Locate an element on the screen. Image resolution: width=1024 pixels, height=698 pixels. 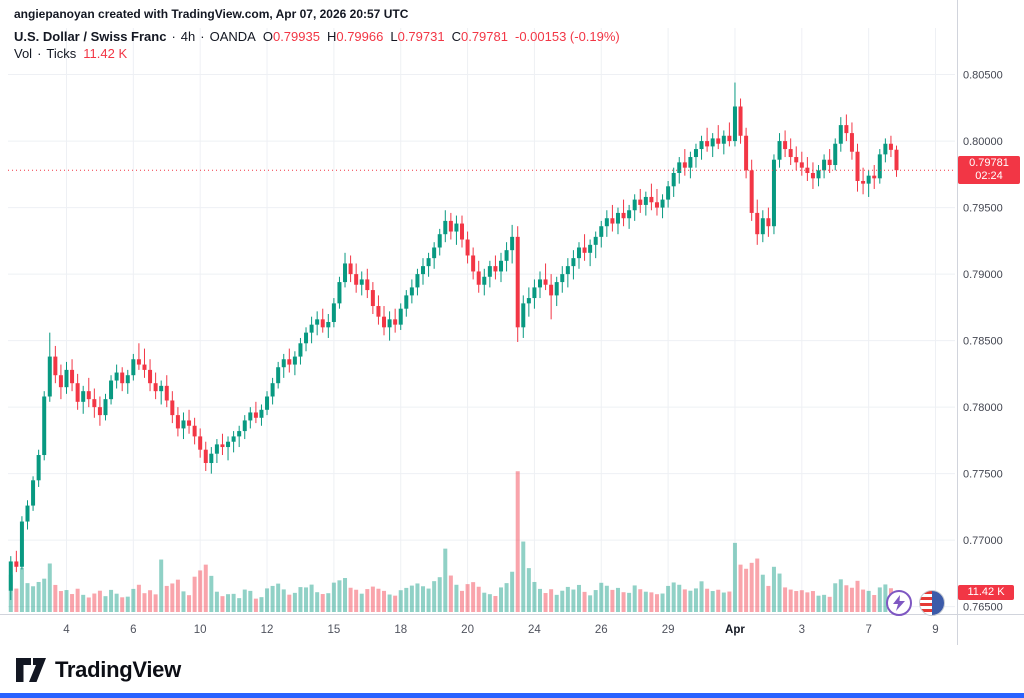
time-tick-label: 20 is located at coordinates (467, 630).